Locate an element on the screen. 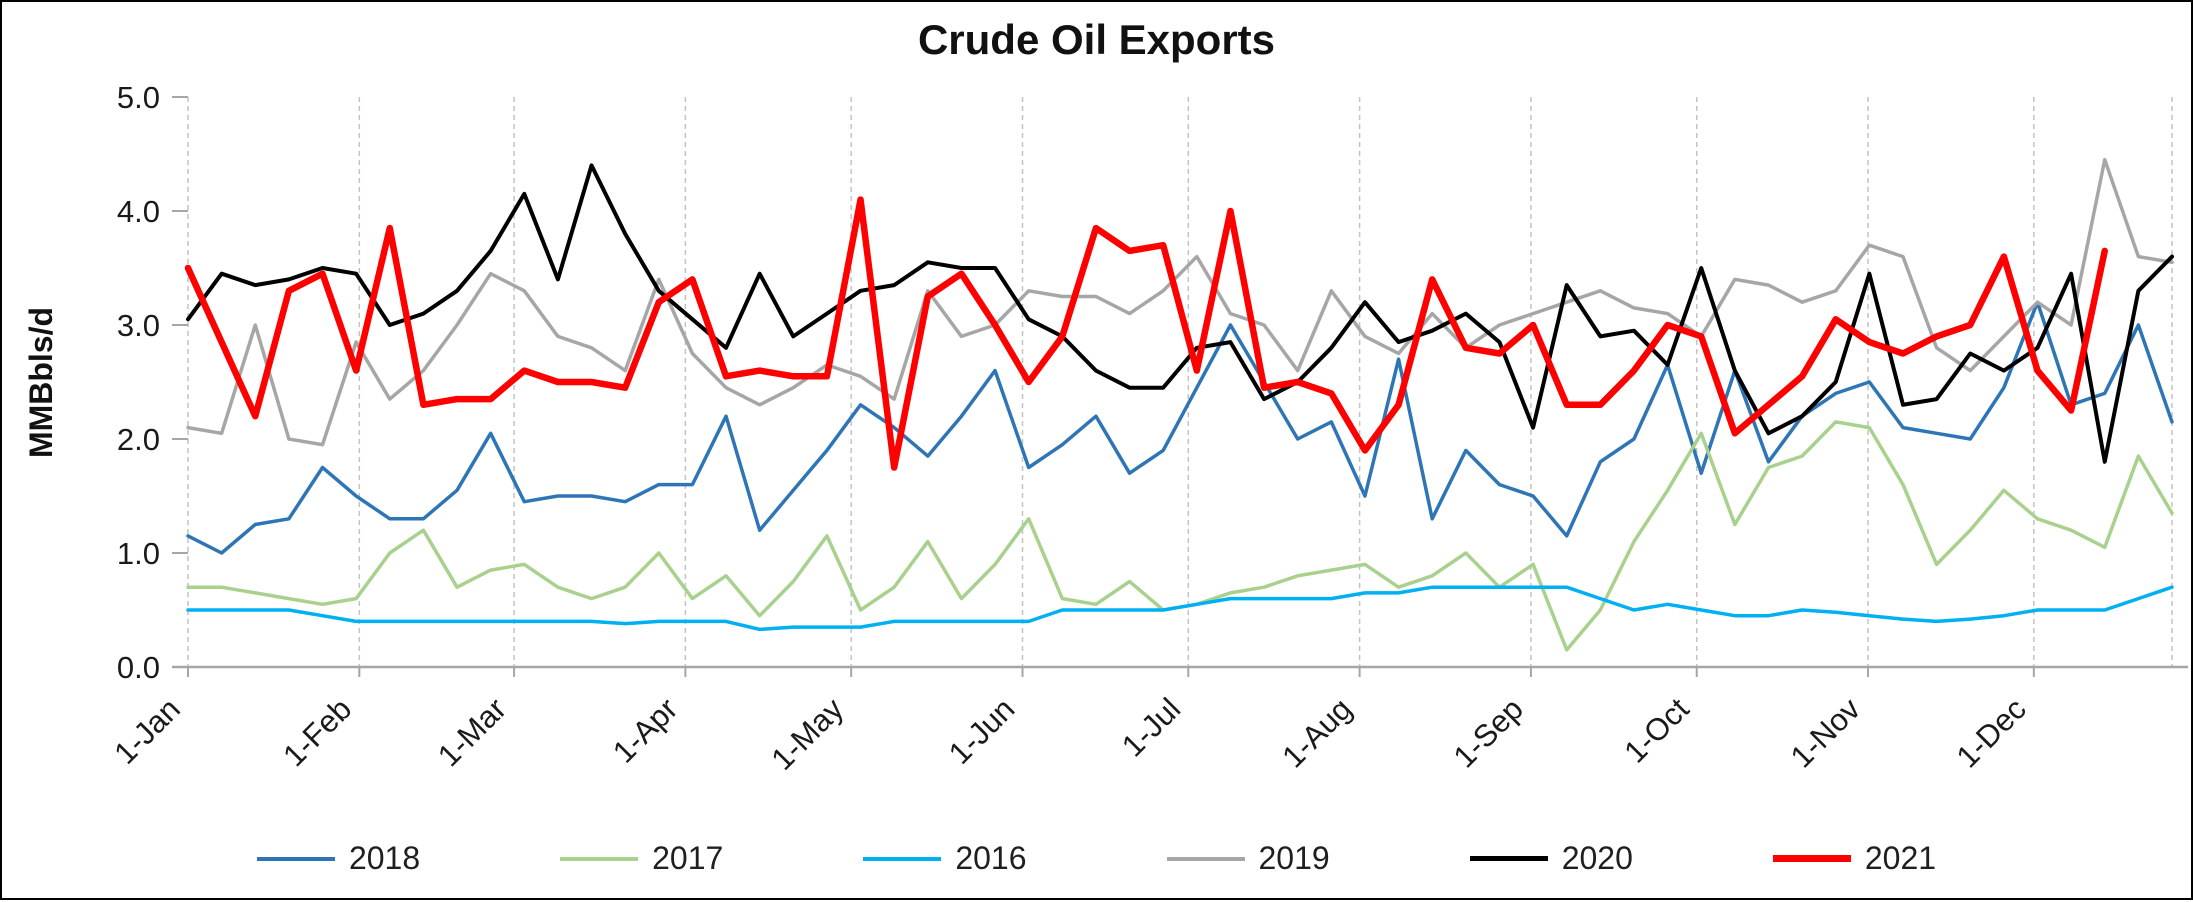 This screenshot has width=2193, height=902. legend-item-2020: 2020 is located at coordinates (1551, 858).